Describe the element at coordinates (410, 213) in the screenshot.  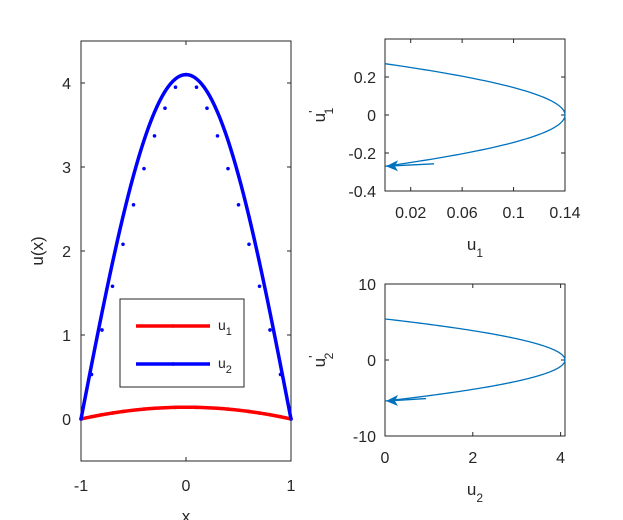
I see `x-tick-label: 0.02` at that location.